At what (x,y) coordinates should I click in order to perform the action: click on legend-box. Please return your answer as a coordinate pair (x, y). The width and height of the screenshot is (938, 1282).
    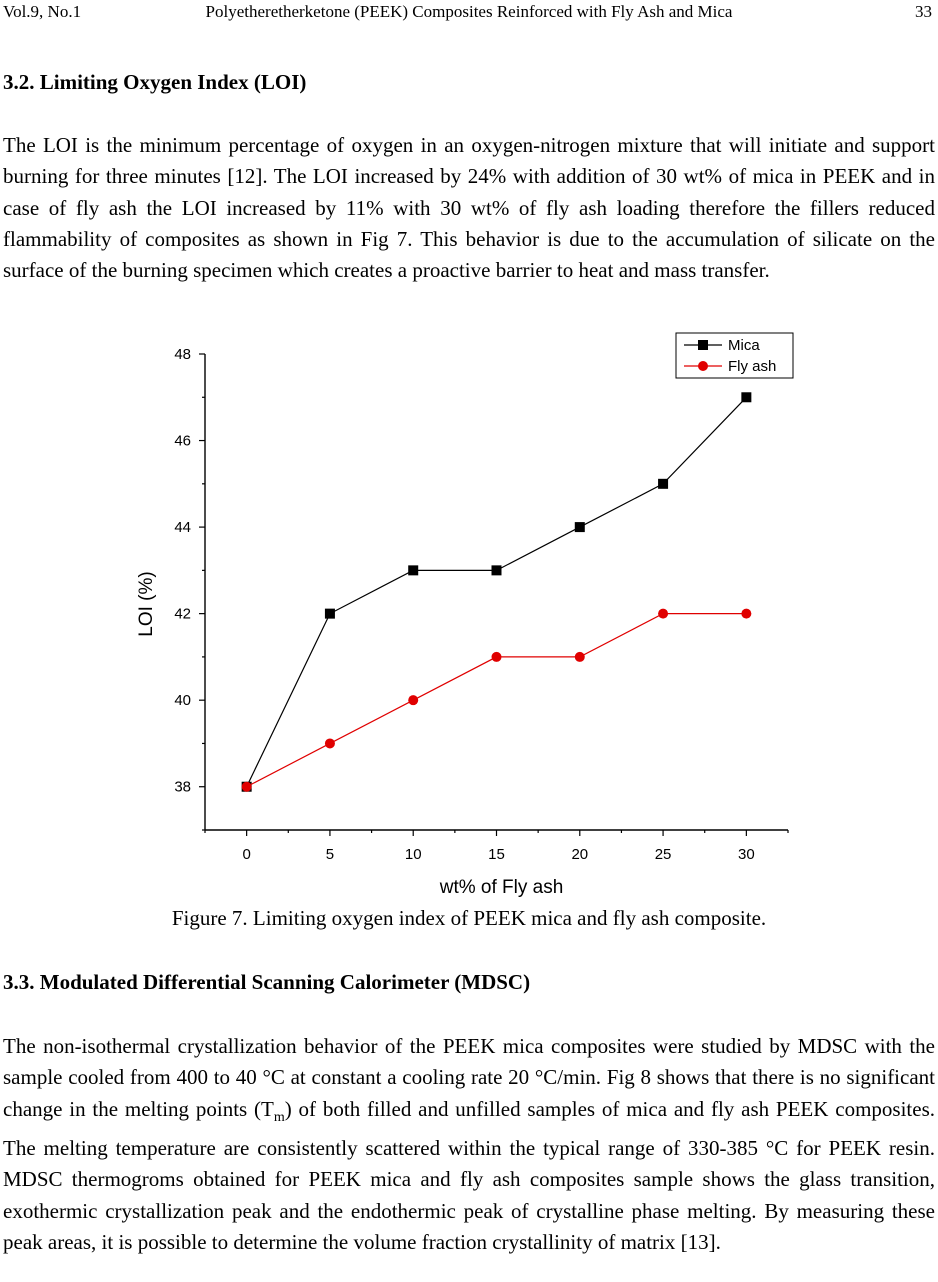
    Looking at the image, I should click on (734, 355).